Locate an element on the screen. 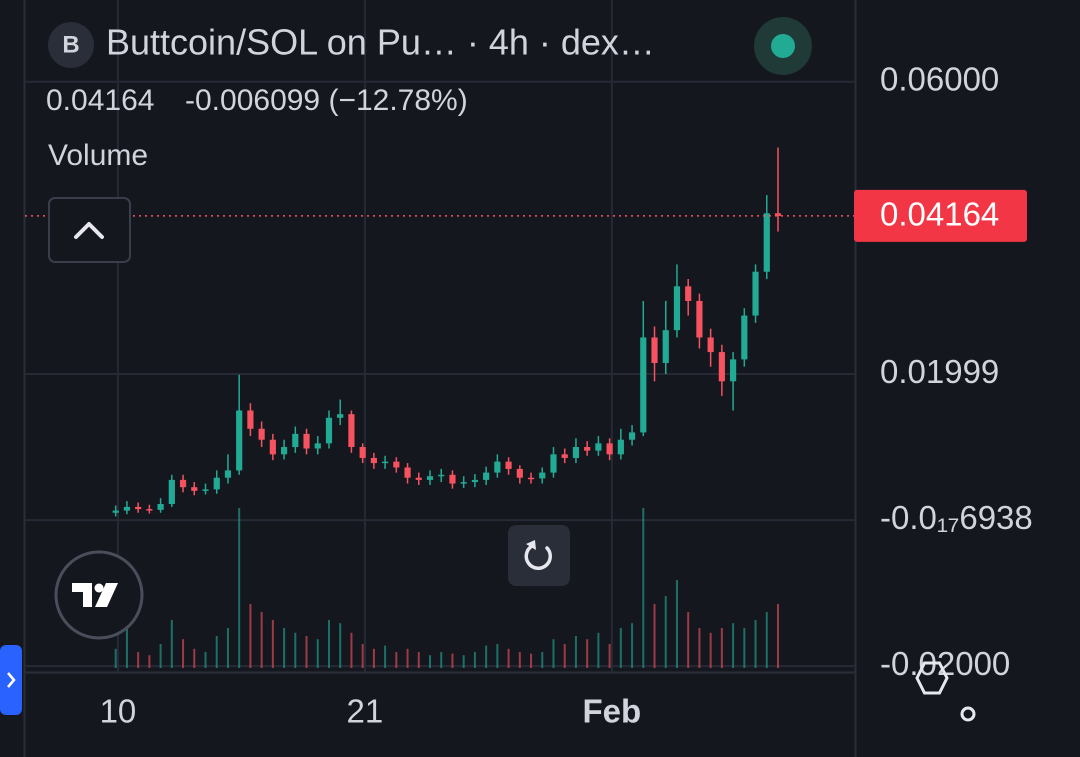 The image size is (1080, 757). last-price-tag is located at coordinates (940, 215).